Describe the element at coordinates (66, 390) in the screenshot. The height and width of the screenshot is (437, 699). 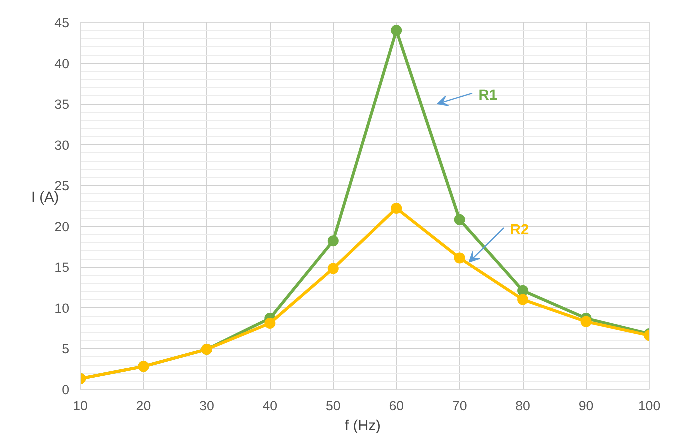
I see `y-tick-label: 0` at that location.